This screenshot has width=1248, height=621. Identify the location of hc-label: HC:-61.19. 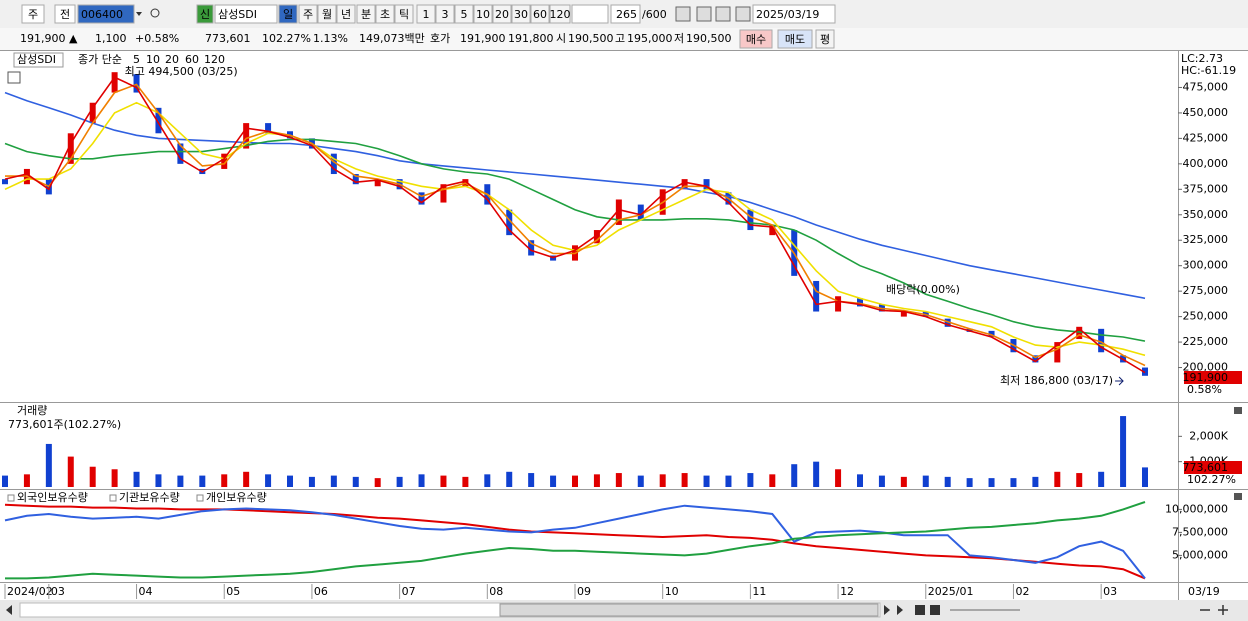
(1208, 70).